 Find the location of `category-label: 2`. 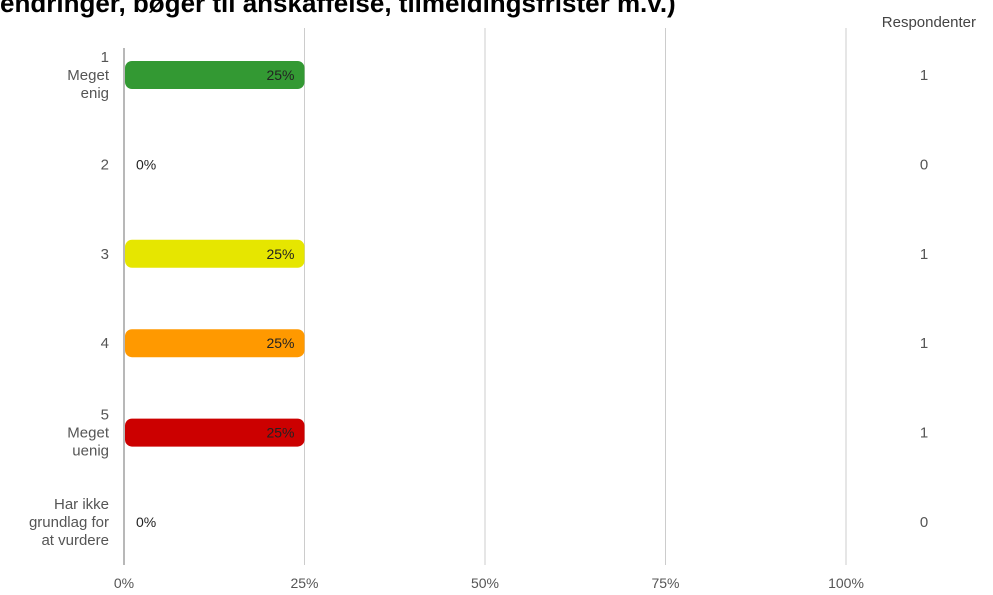

category-label: 2 is located at coordinates (105, 164).